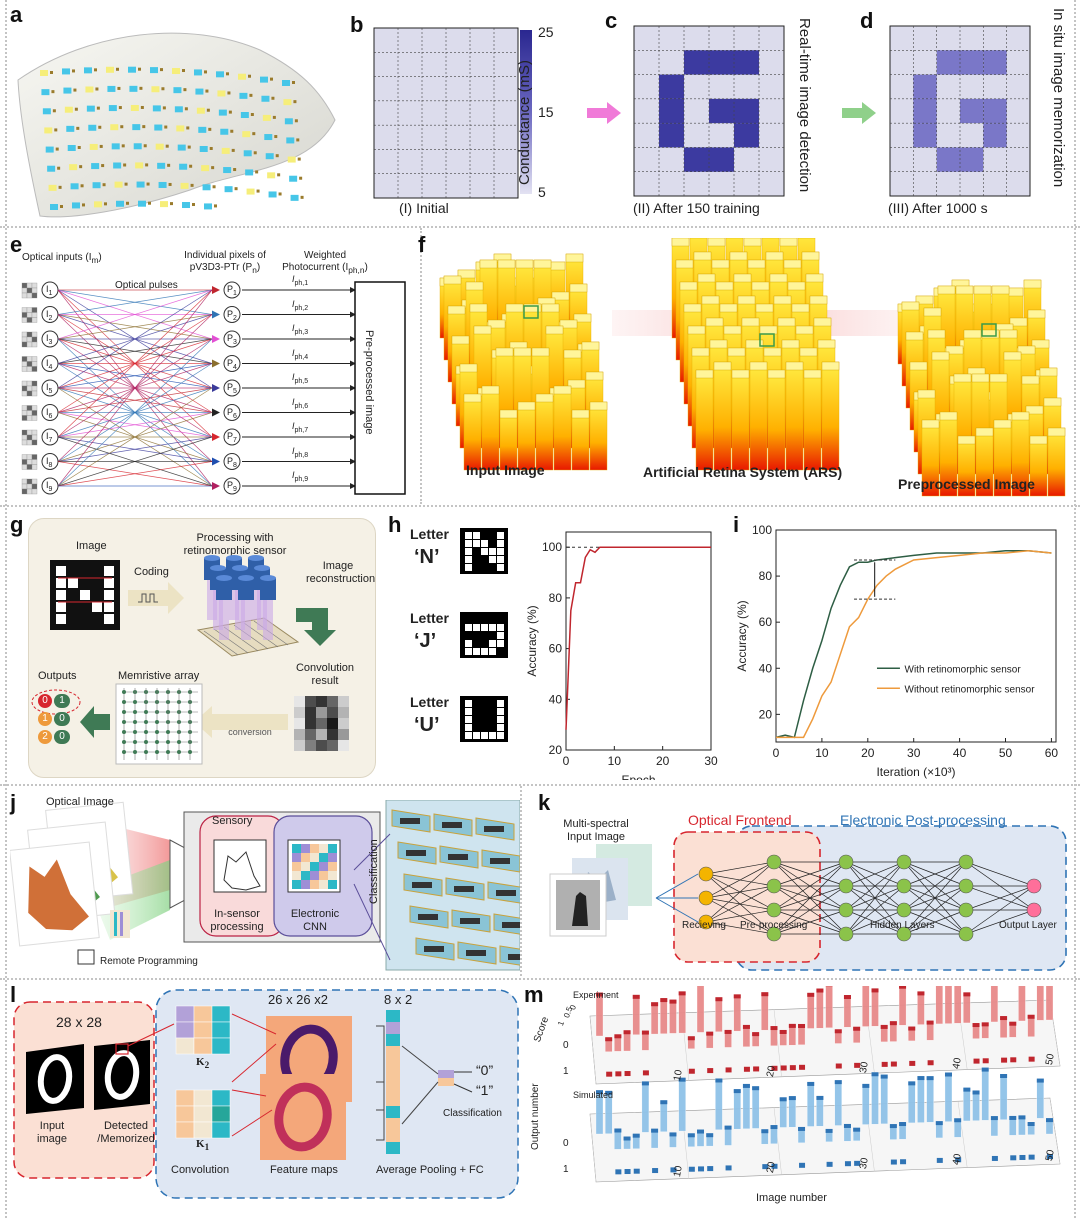  I want to click on photocurrent-label: Iph,7, so click(300, 427).